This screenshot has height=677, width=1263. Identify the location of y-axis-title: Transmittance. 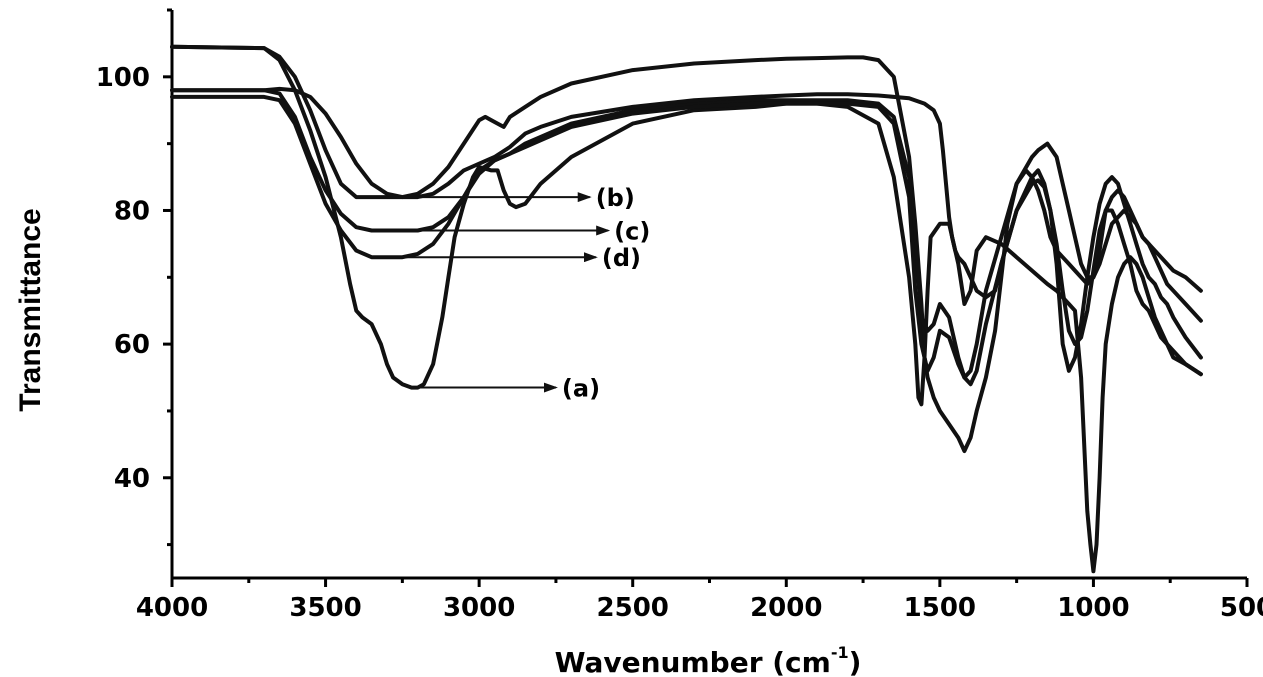
(30, 309).